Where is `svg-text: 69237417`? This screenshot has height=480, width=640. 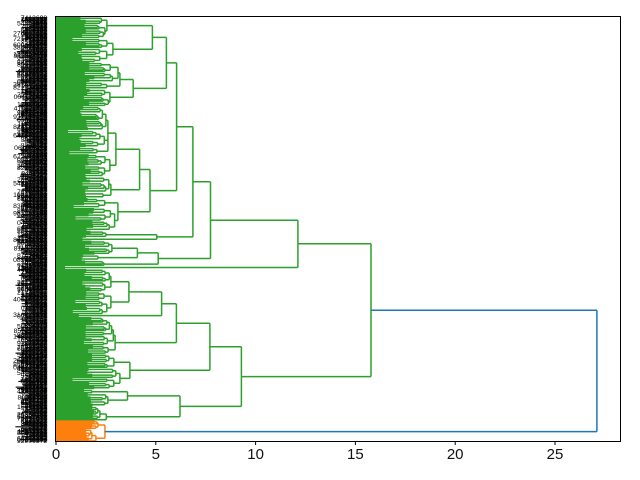 svg-text: 69237417 is located at coordinates (32, 438).